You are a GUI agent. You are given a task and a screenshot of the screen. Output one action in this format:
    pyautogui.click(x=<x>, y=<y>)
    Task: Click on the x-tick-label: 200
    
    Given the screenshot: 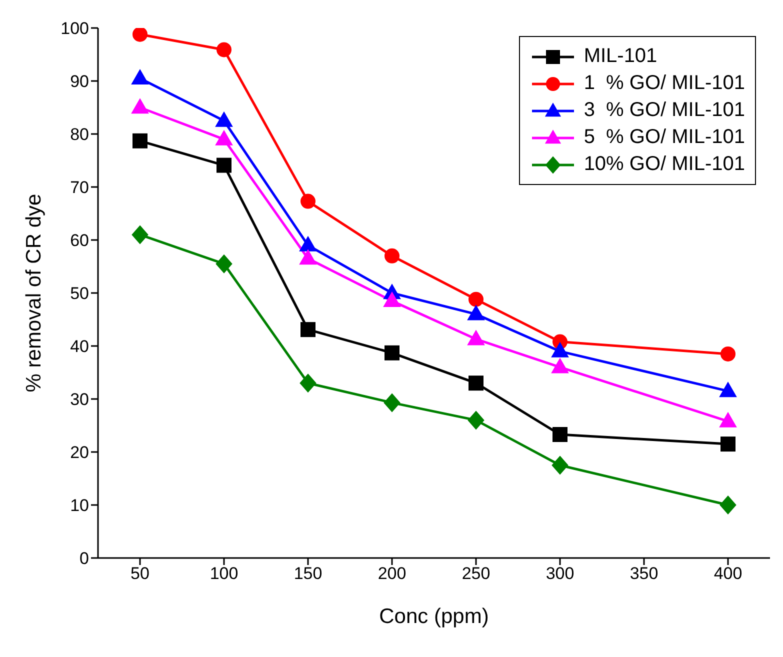 What is the action you would take?
    pyautogui.click(x=392, y=574)
    